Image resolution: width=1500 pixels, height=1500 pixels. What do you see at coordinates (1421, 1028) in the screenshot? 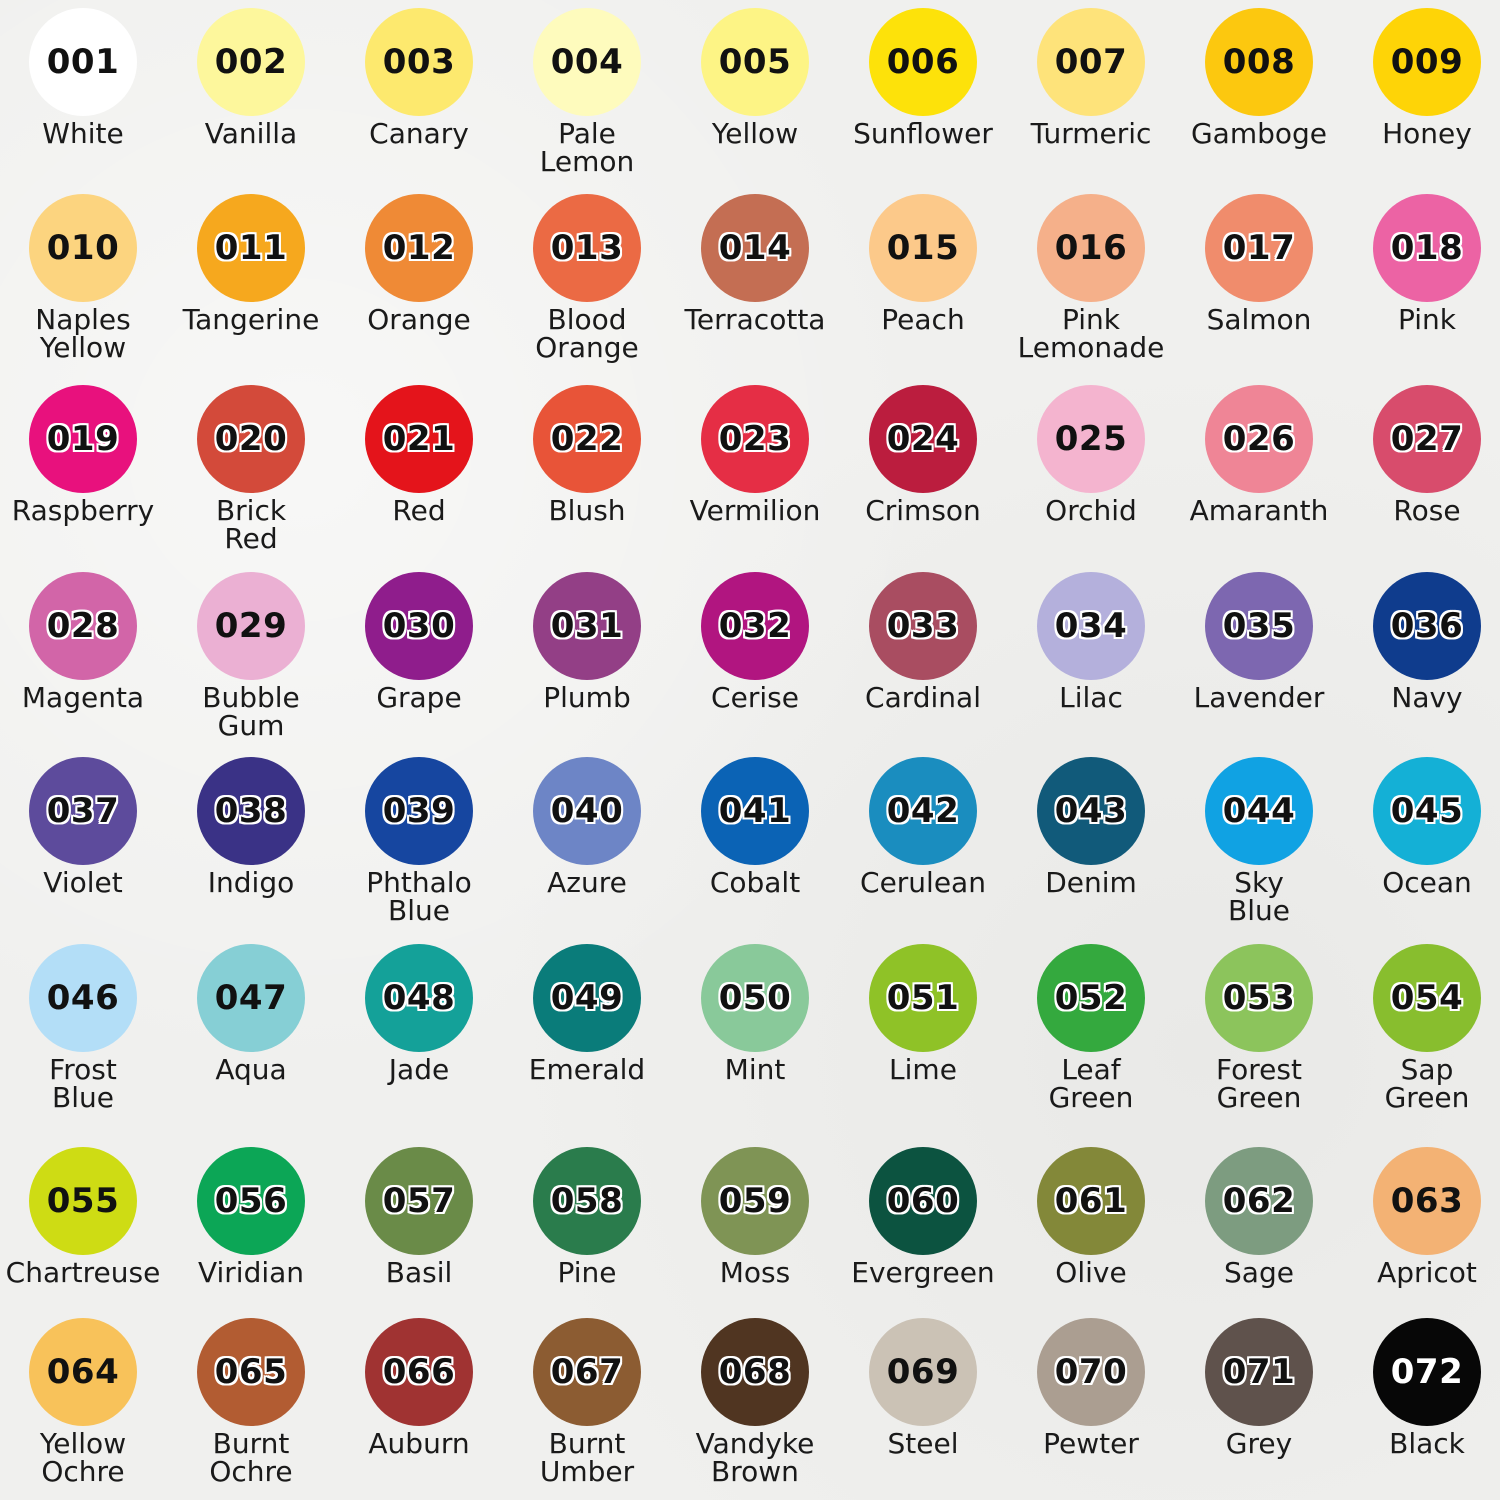
I see `swatch-054: 054 Sap Green` at bounding box center [1421, 1028].